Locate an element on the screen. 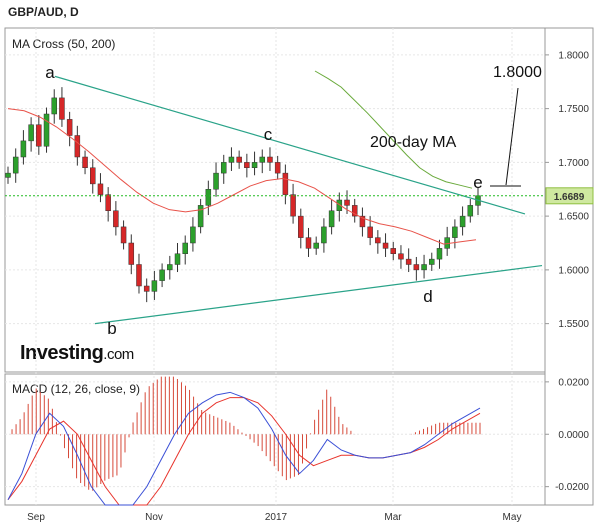 The height and width of the screenshot is (529, 599). wave-label-d: d is located at coordinates (427, 296).